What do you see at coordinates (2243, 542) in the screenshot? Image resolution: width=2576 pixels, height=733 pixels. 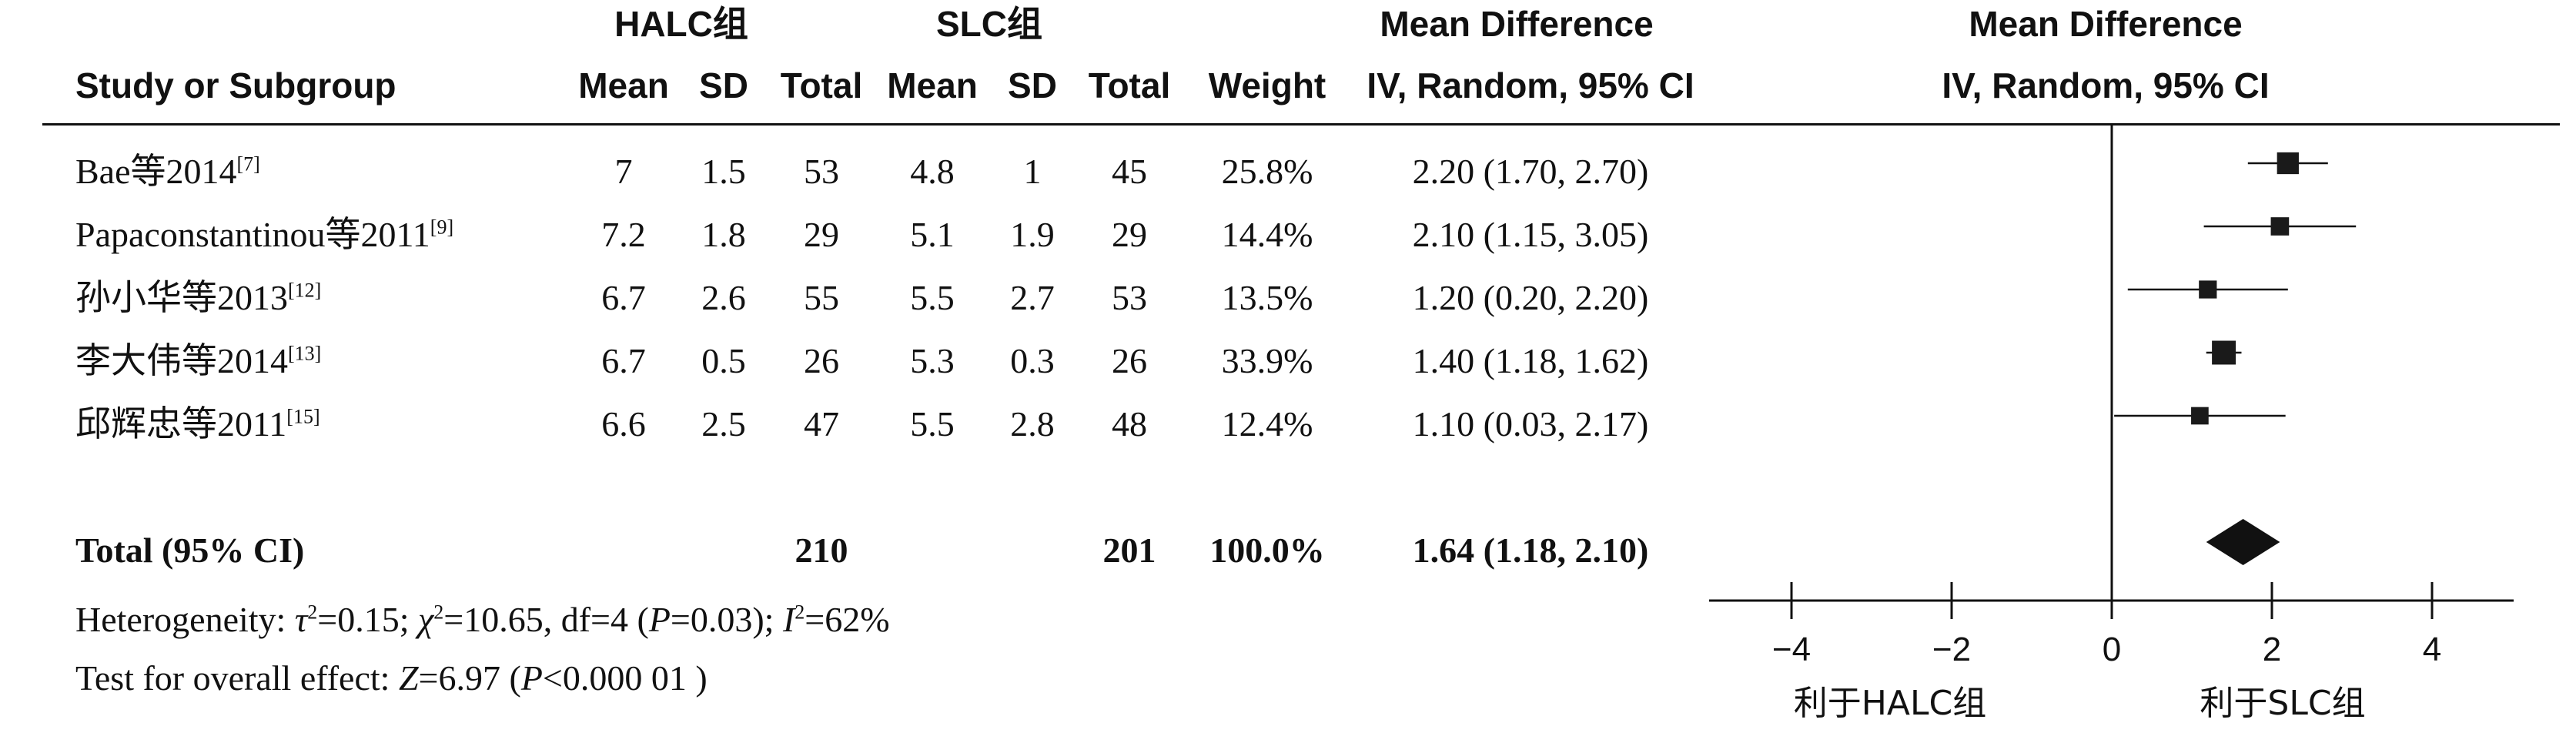 I see `pooled-diamond` at bounding box center [2243, 542].